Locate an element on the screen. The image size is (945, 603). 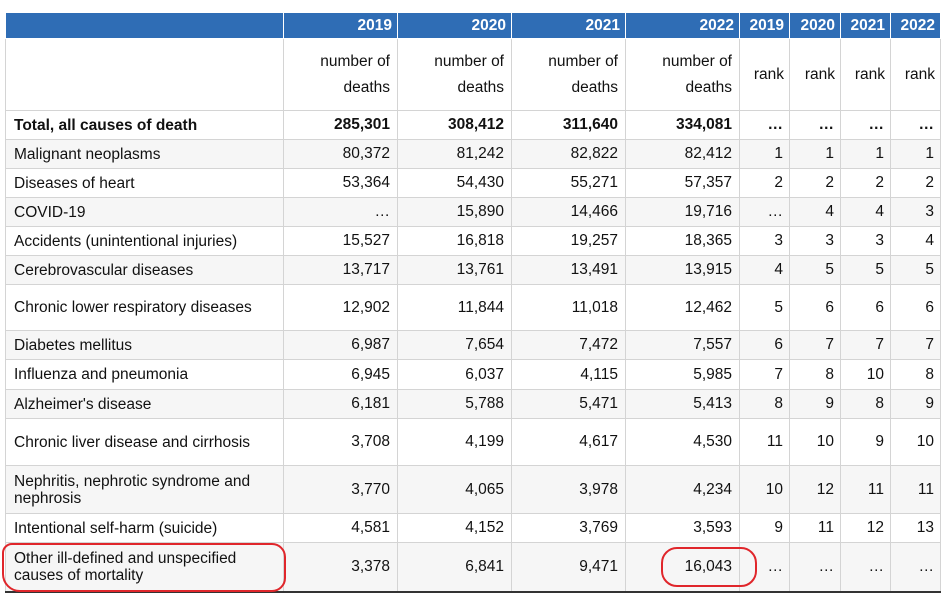
row-label: Influenza and pneumonia is located at coordinates (144, 374).